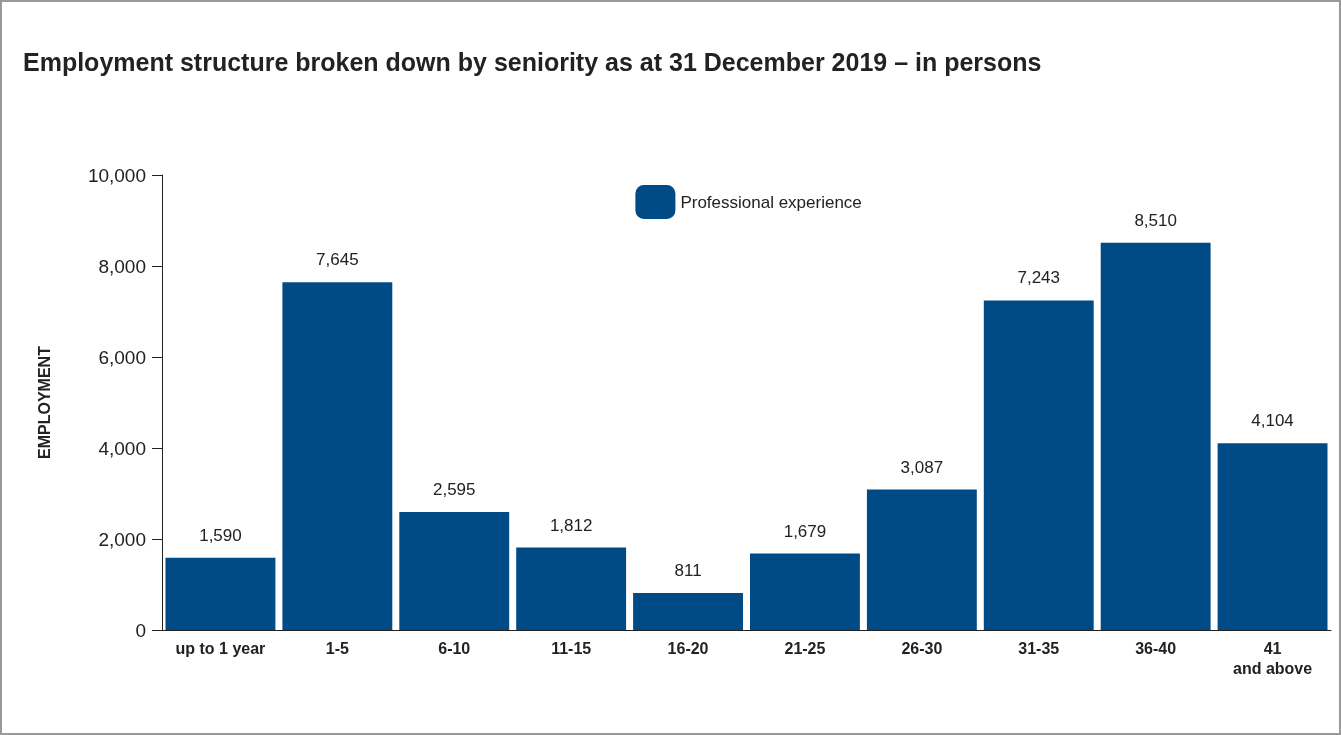 This screenshot has height=735, width=1341. Describe the element at coordinates (337, 648) in the screenshot. I see `x-tick-label: 1-5` at that location.